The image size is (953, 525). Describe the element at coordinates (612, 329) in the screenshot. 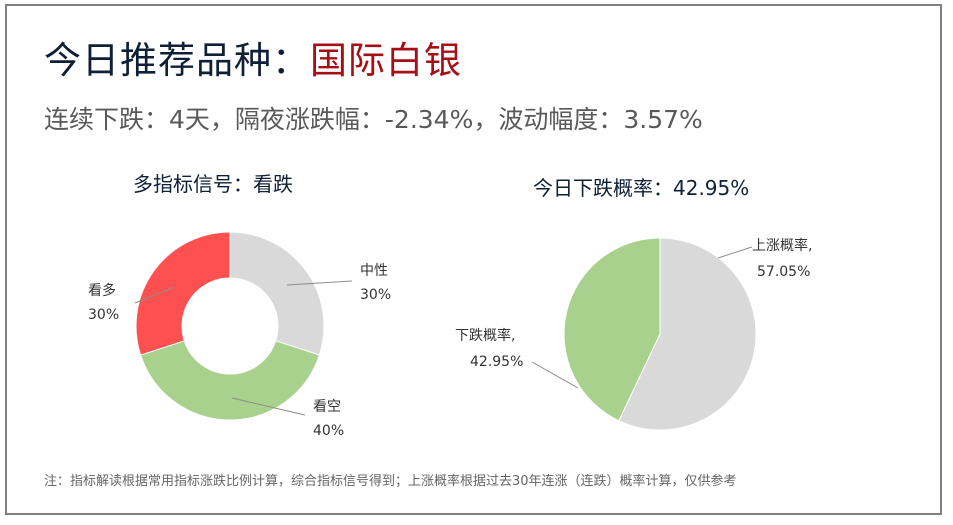

I see `pie-slice-down` at that location.